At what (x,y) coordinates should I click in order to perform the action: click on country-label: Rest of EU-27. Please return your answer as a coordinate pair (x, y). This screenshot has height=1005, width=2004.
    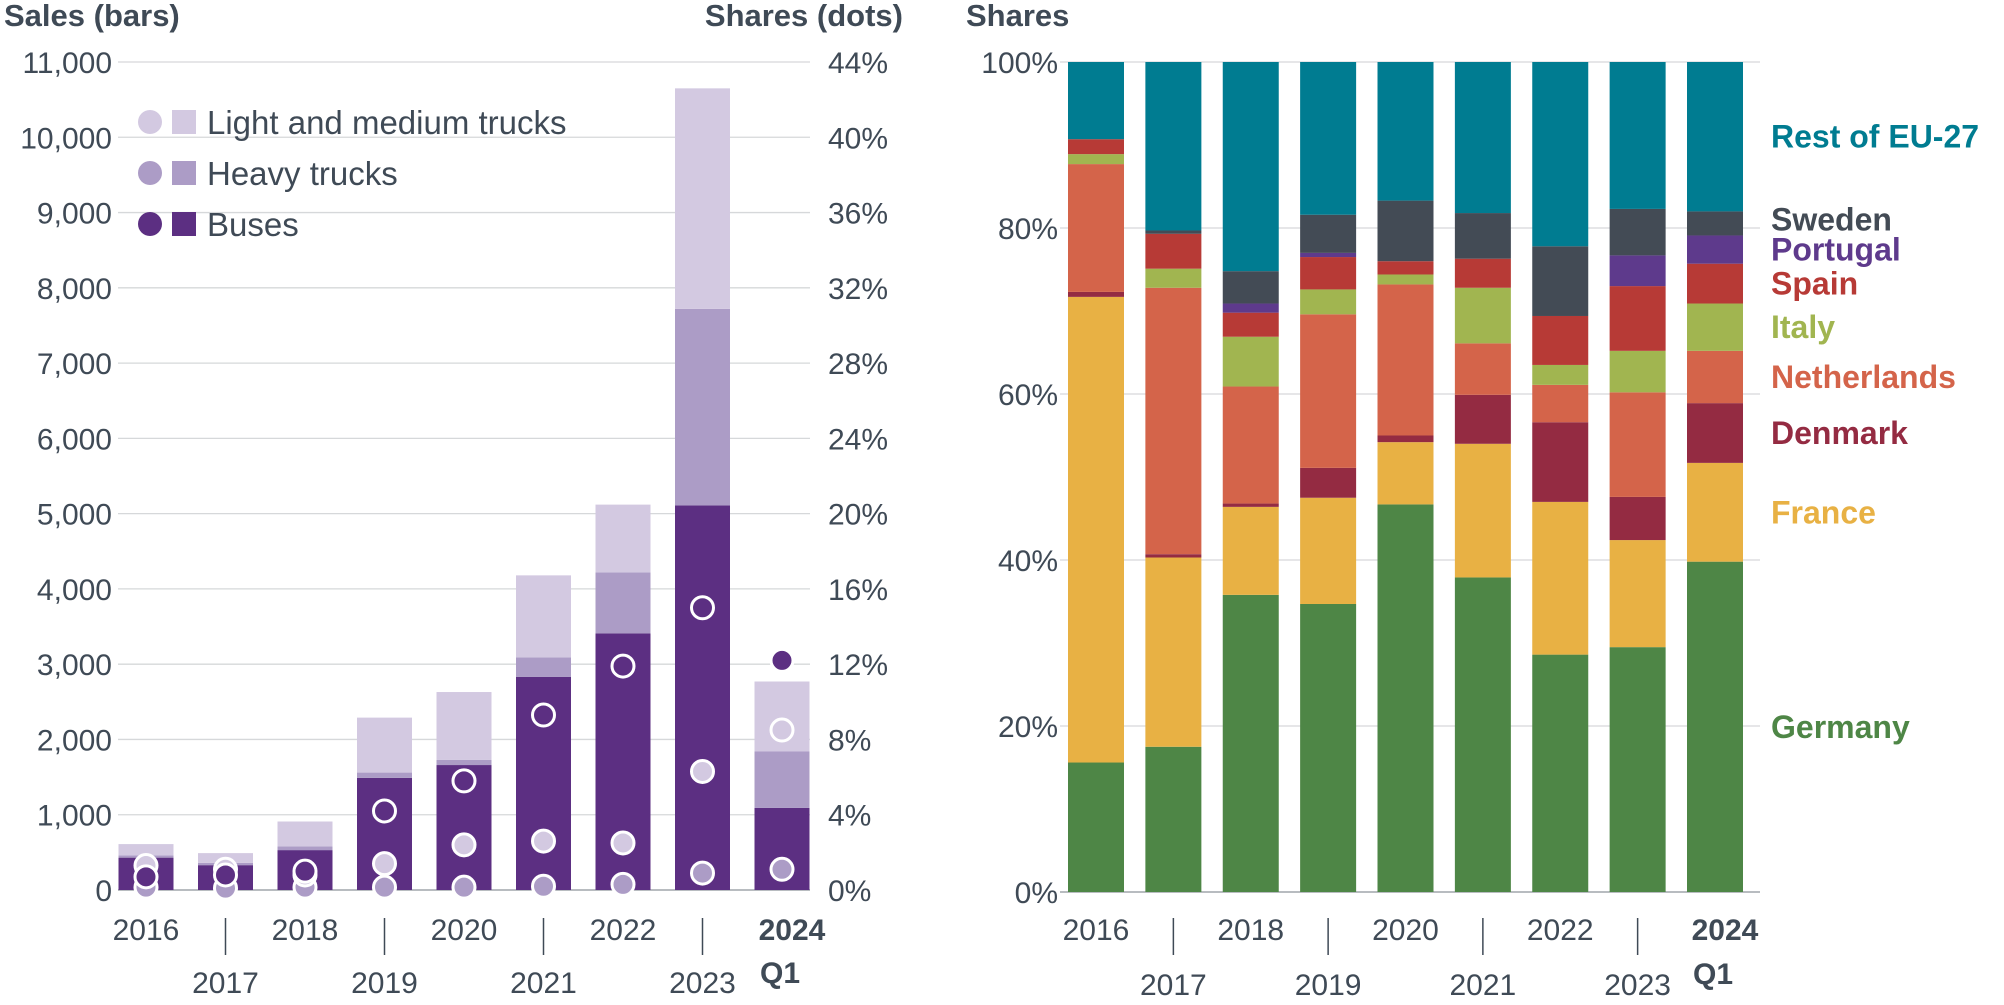
    Looking at the image, I should click on (1875, 137).